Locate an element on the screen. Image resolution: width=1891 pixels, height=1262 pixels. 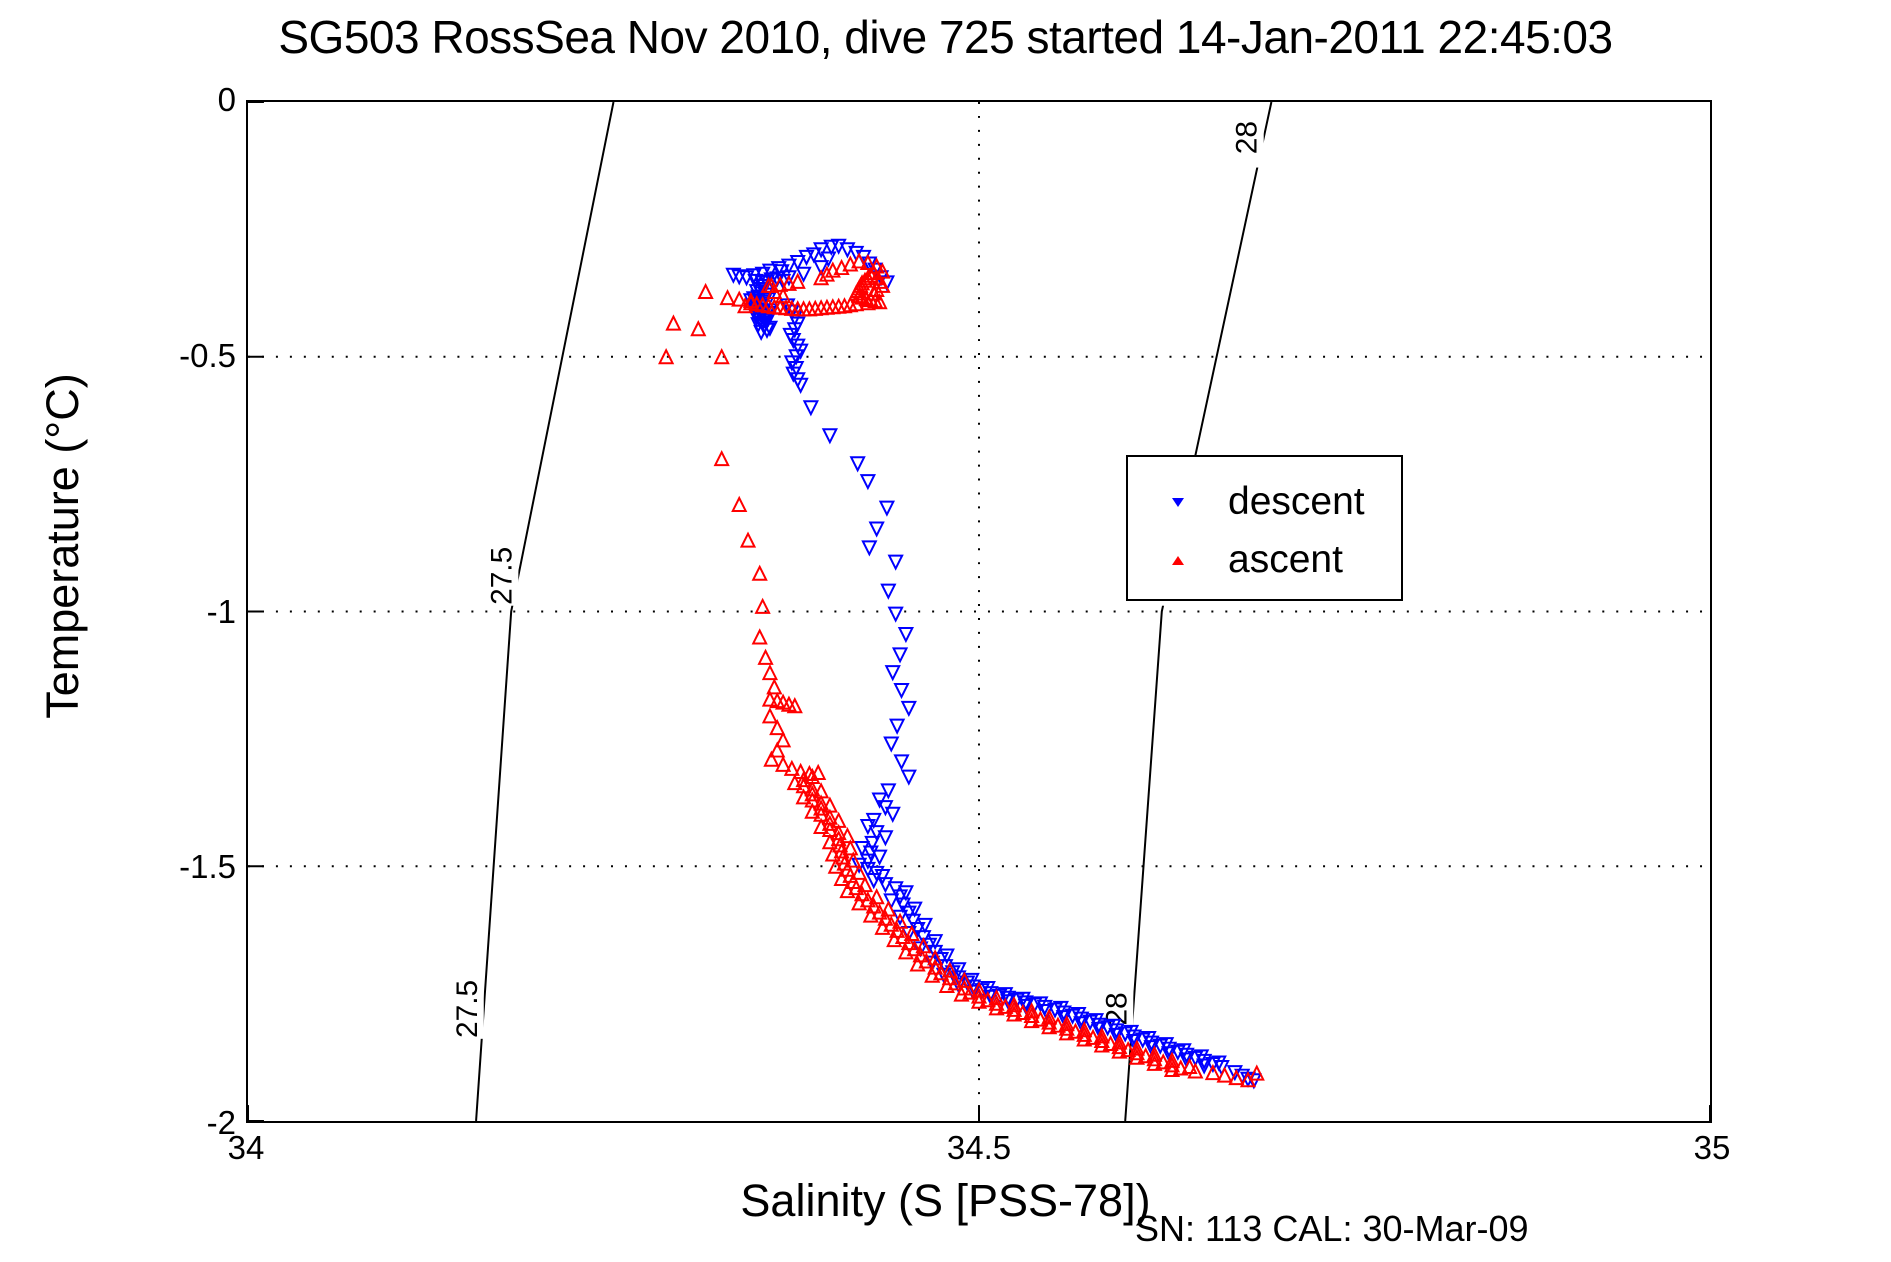
x-tick-label: 35 is located at coordinates (1712, 1147).